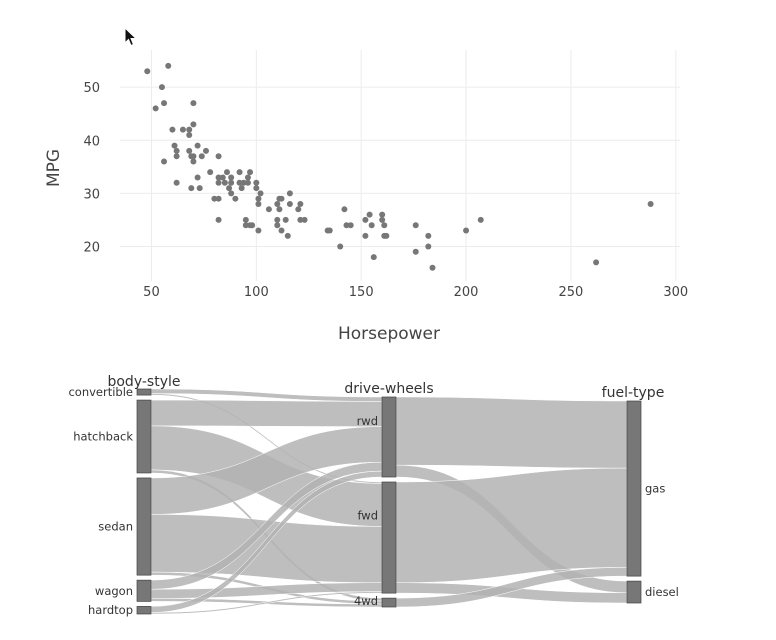  I want to click on category-bar-4wd, so click(389, 602).